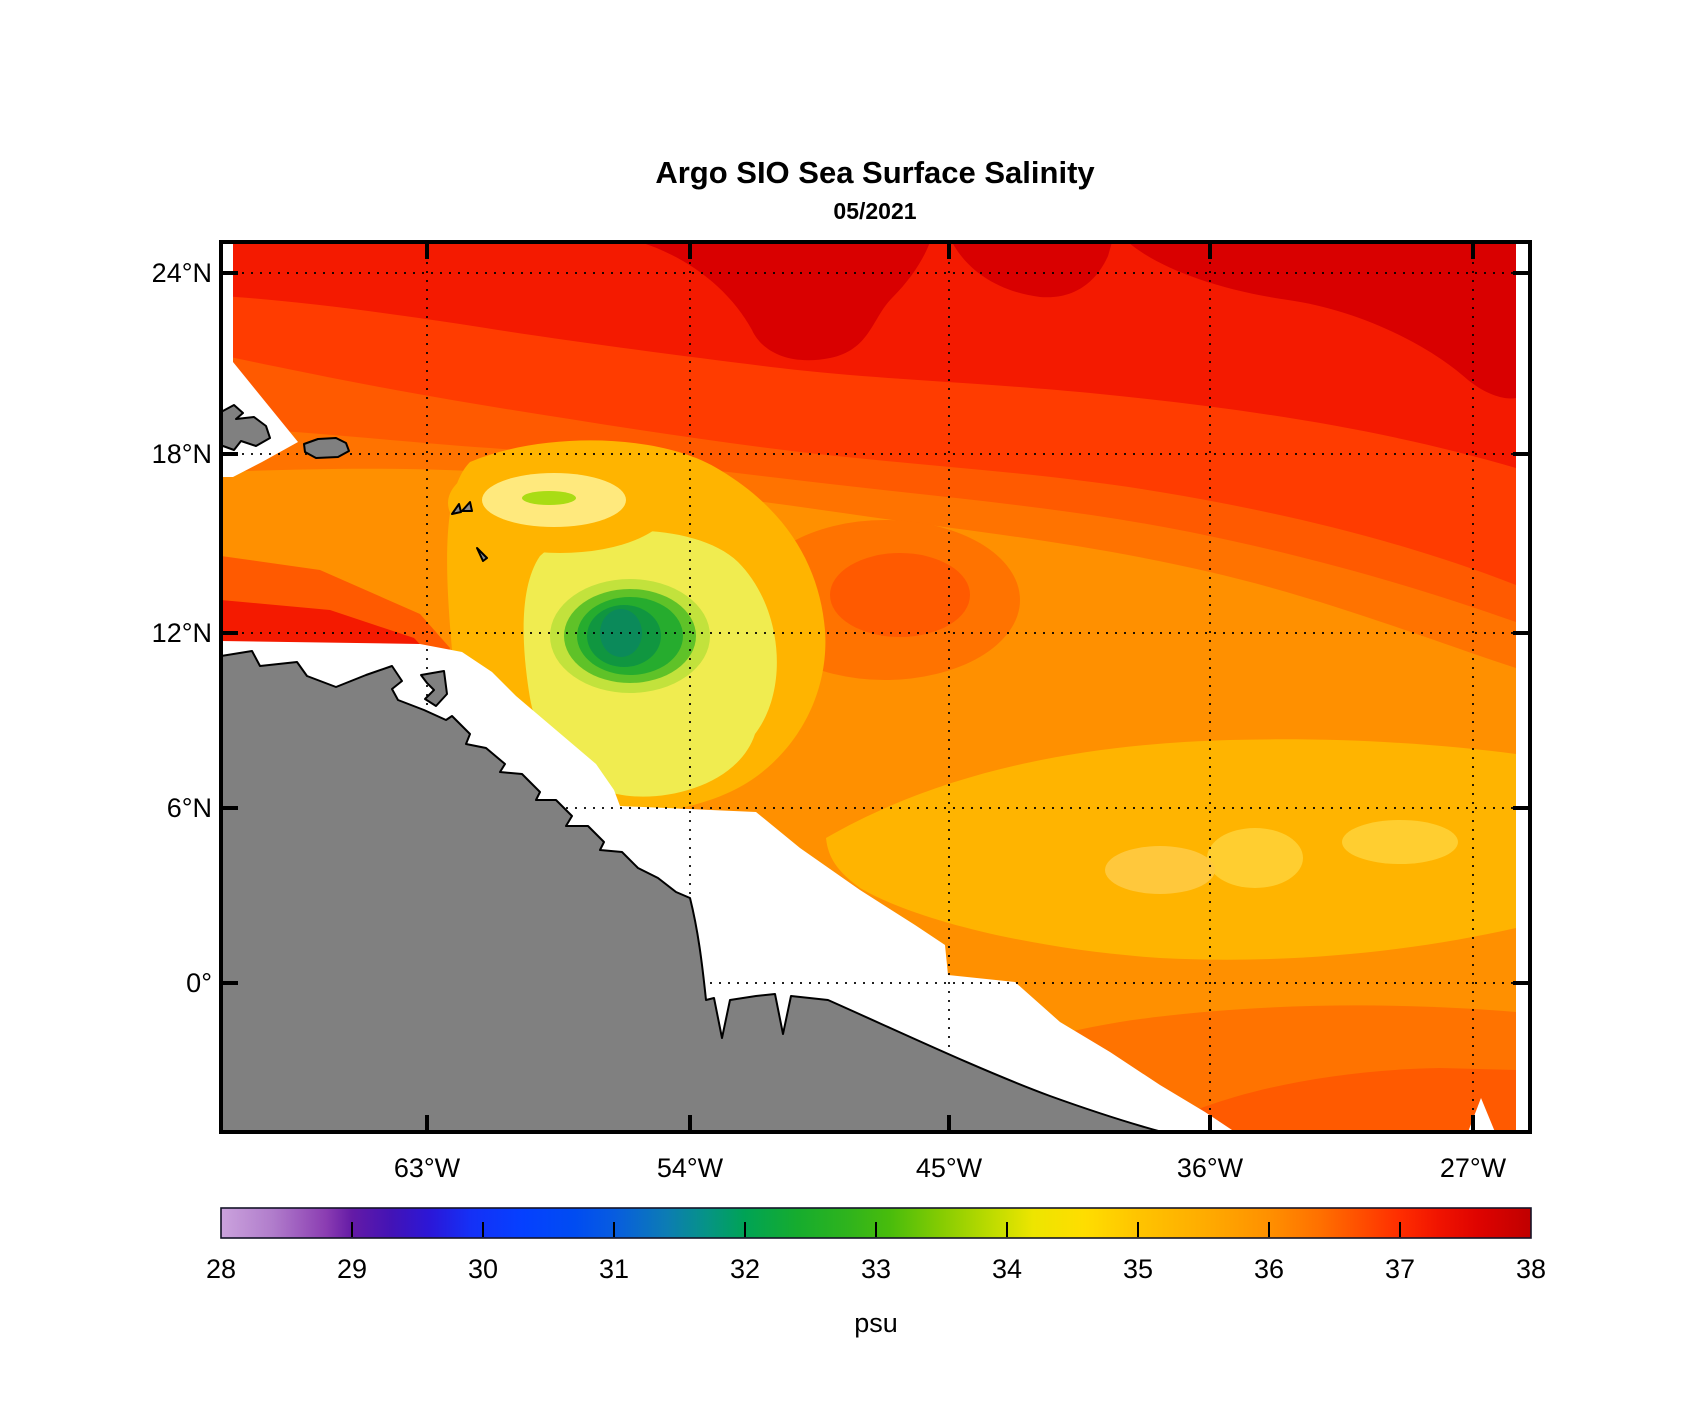 This screenshot has height=1421, width=1692. What do you see at coordinates (1269, 1269) in the screenshot?
I see `cb-36: 36` at bounding box center [1269, 1269].